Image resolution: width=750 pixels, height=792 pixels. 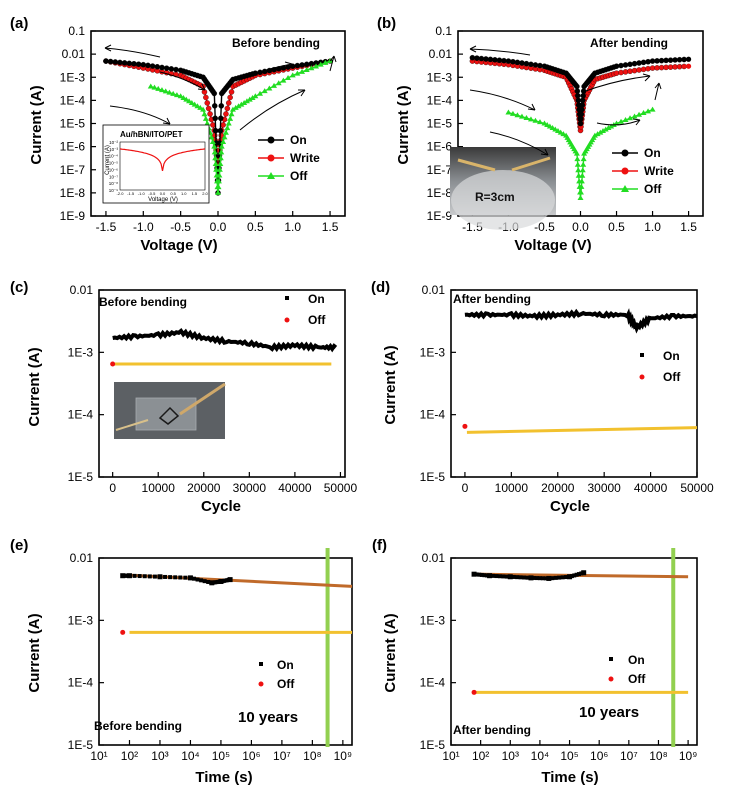 I want to click on device-photo, so click(x=170, y=410).